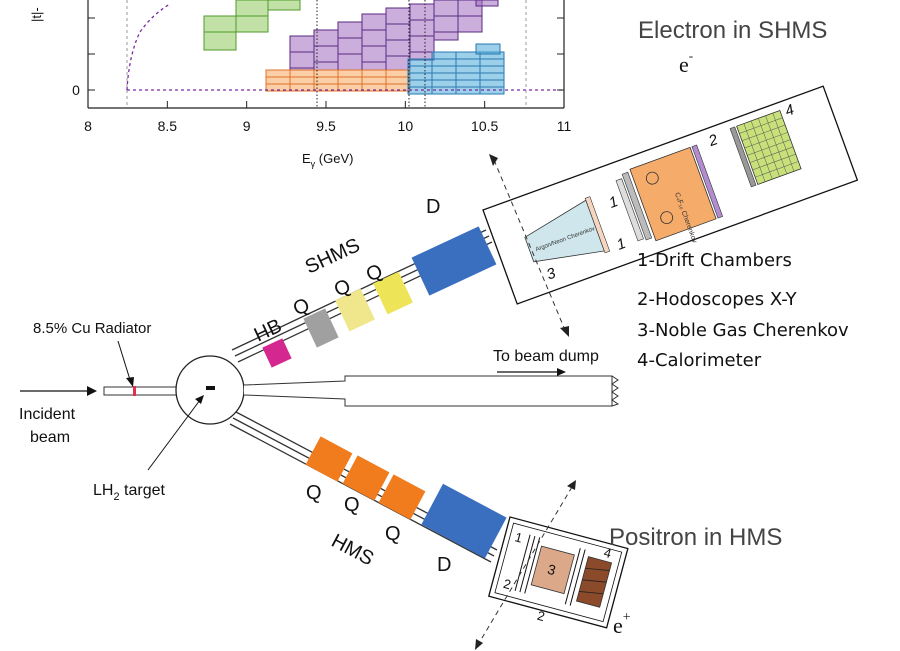 This screenshot has width=900, height=651. What do you see at coordinates (518, 537) in the screenshot?
I see `hms-det-num-1: 1` at bounding box center [518, 537].